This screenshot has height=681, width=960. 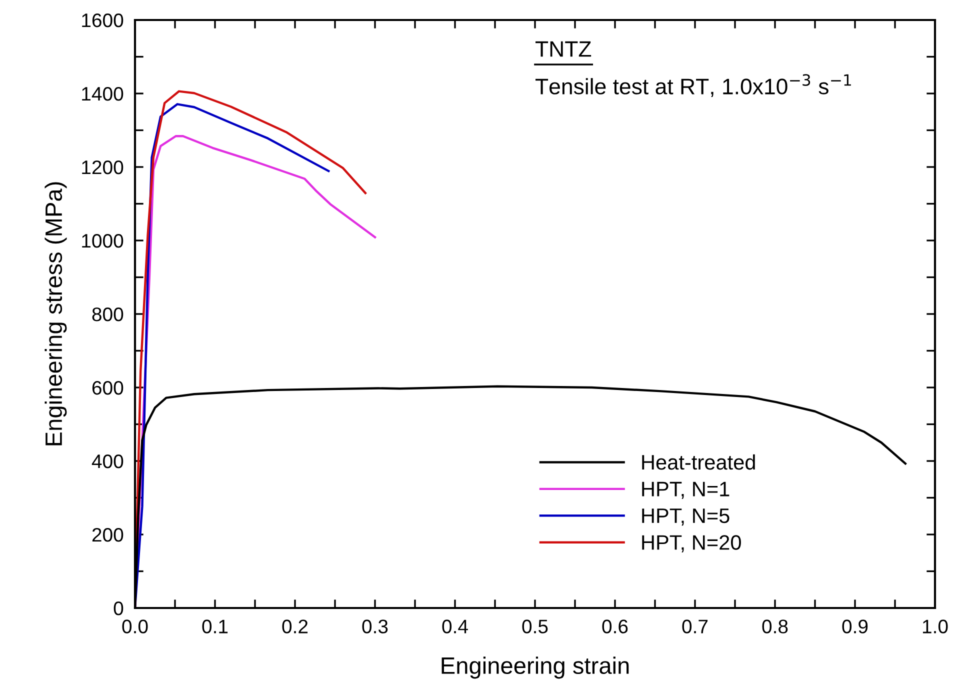 I want to click on x-tick-label: 0.0, so click(x=135, y=627).